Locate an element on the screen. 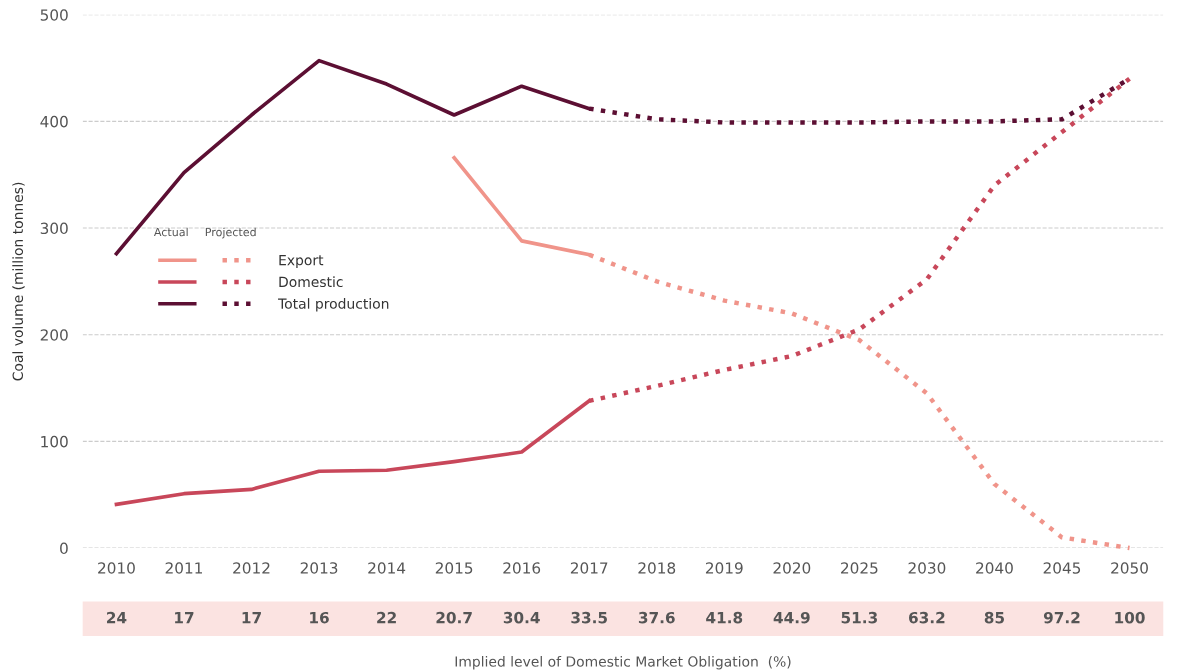 The width and height of the screenshot is (1181, 670). text: 16 is located at coordinates (319, 617).